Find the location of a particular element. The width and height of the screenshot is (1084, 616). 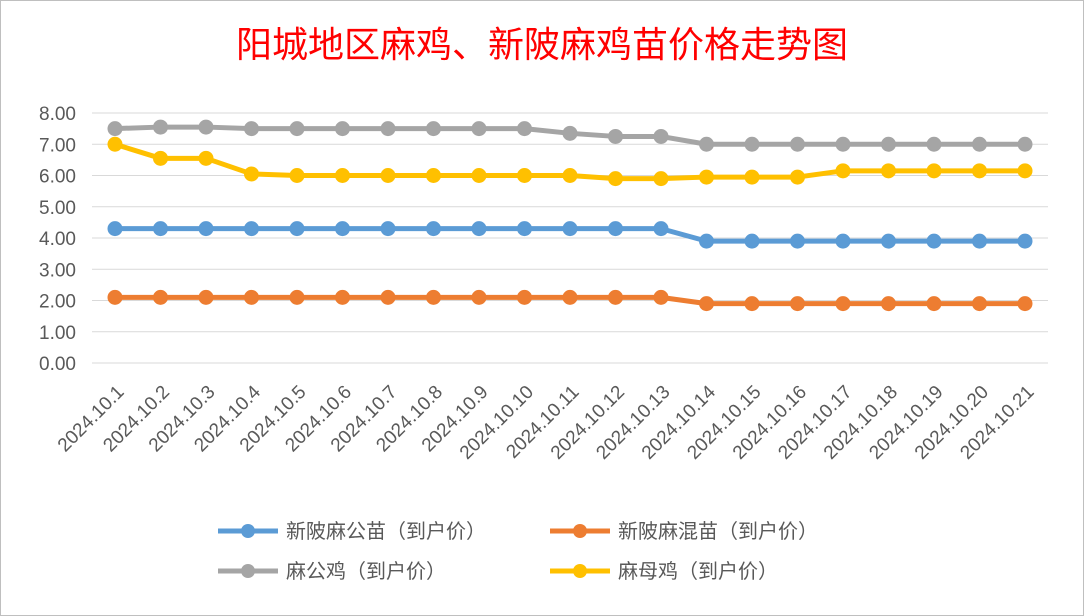

legend-item: 麻母鸡（到户价） is located at coordinates (664, 571).